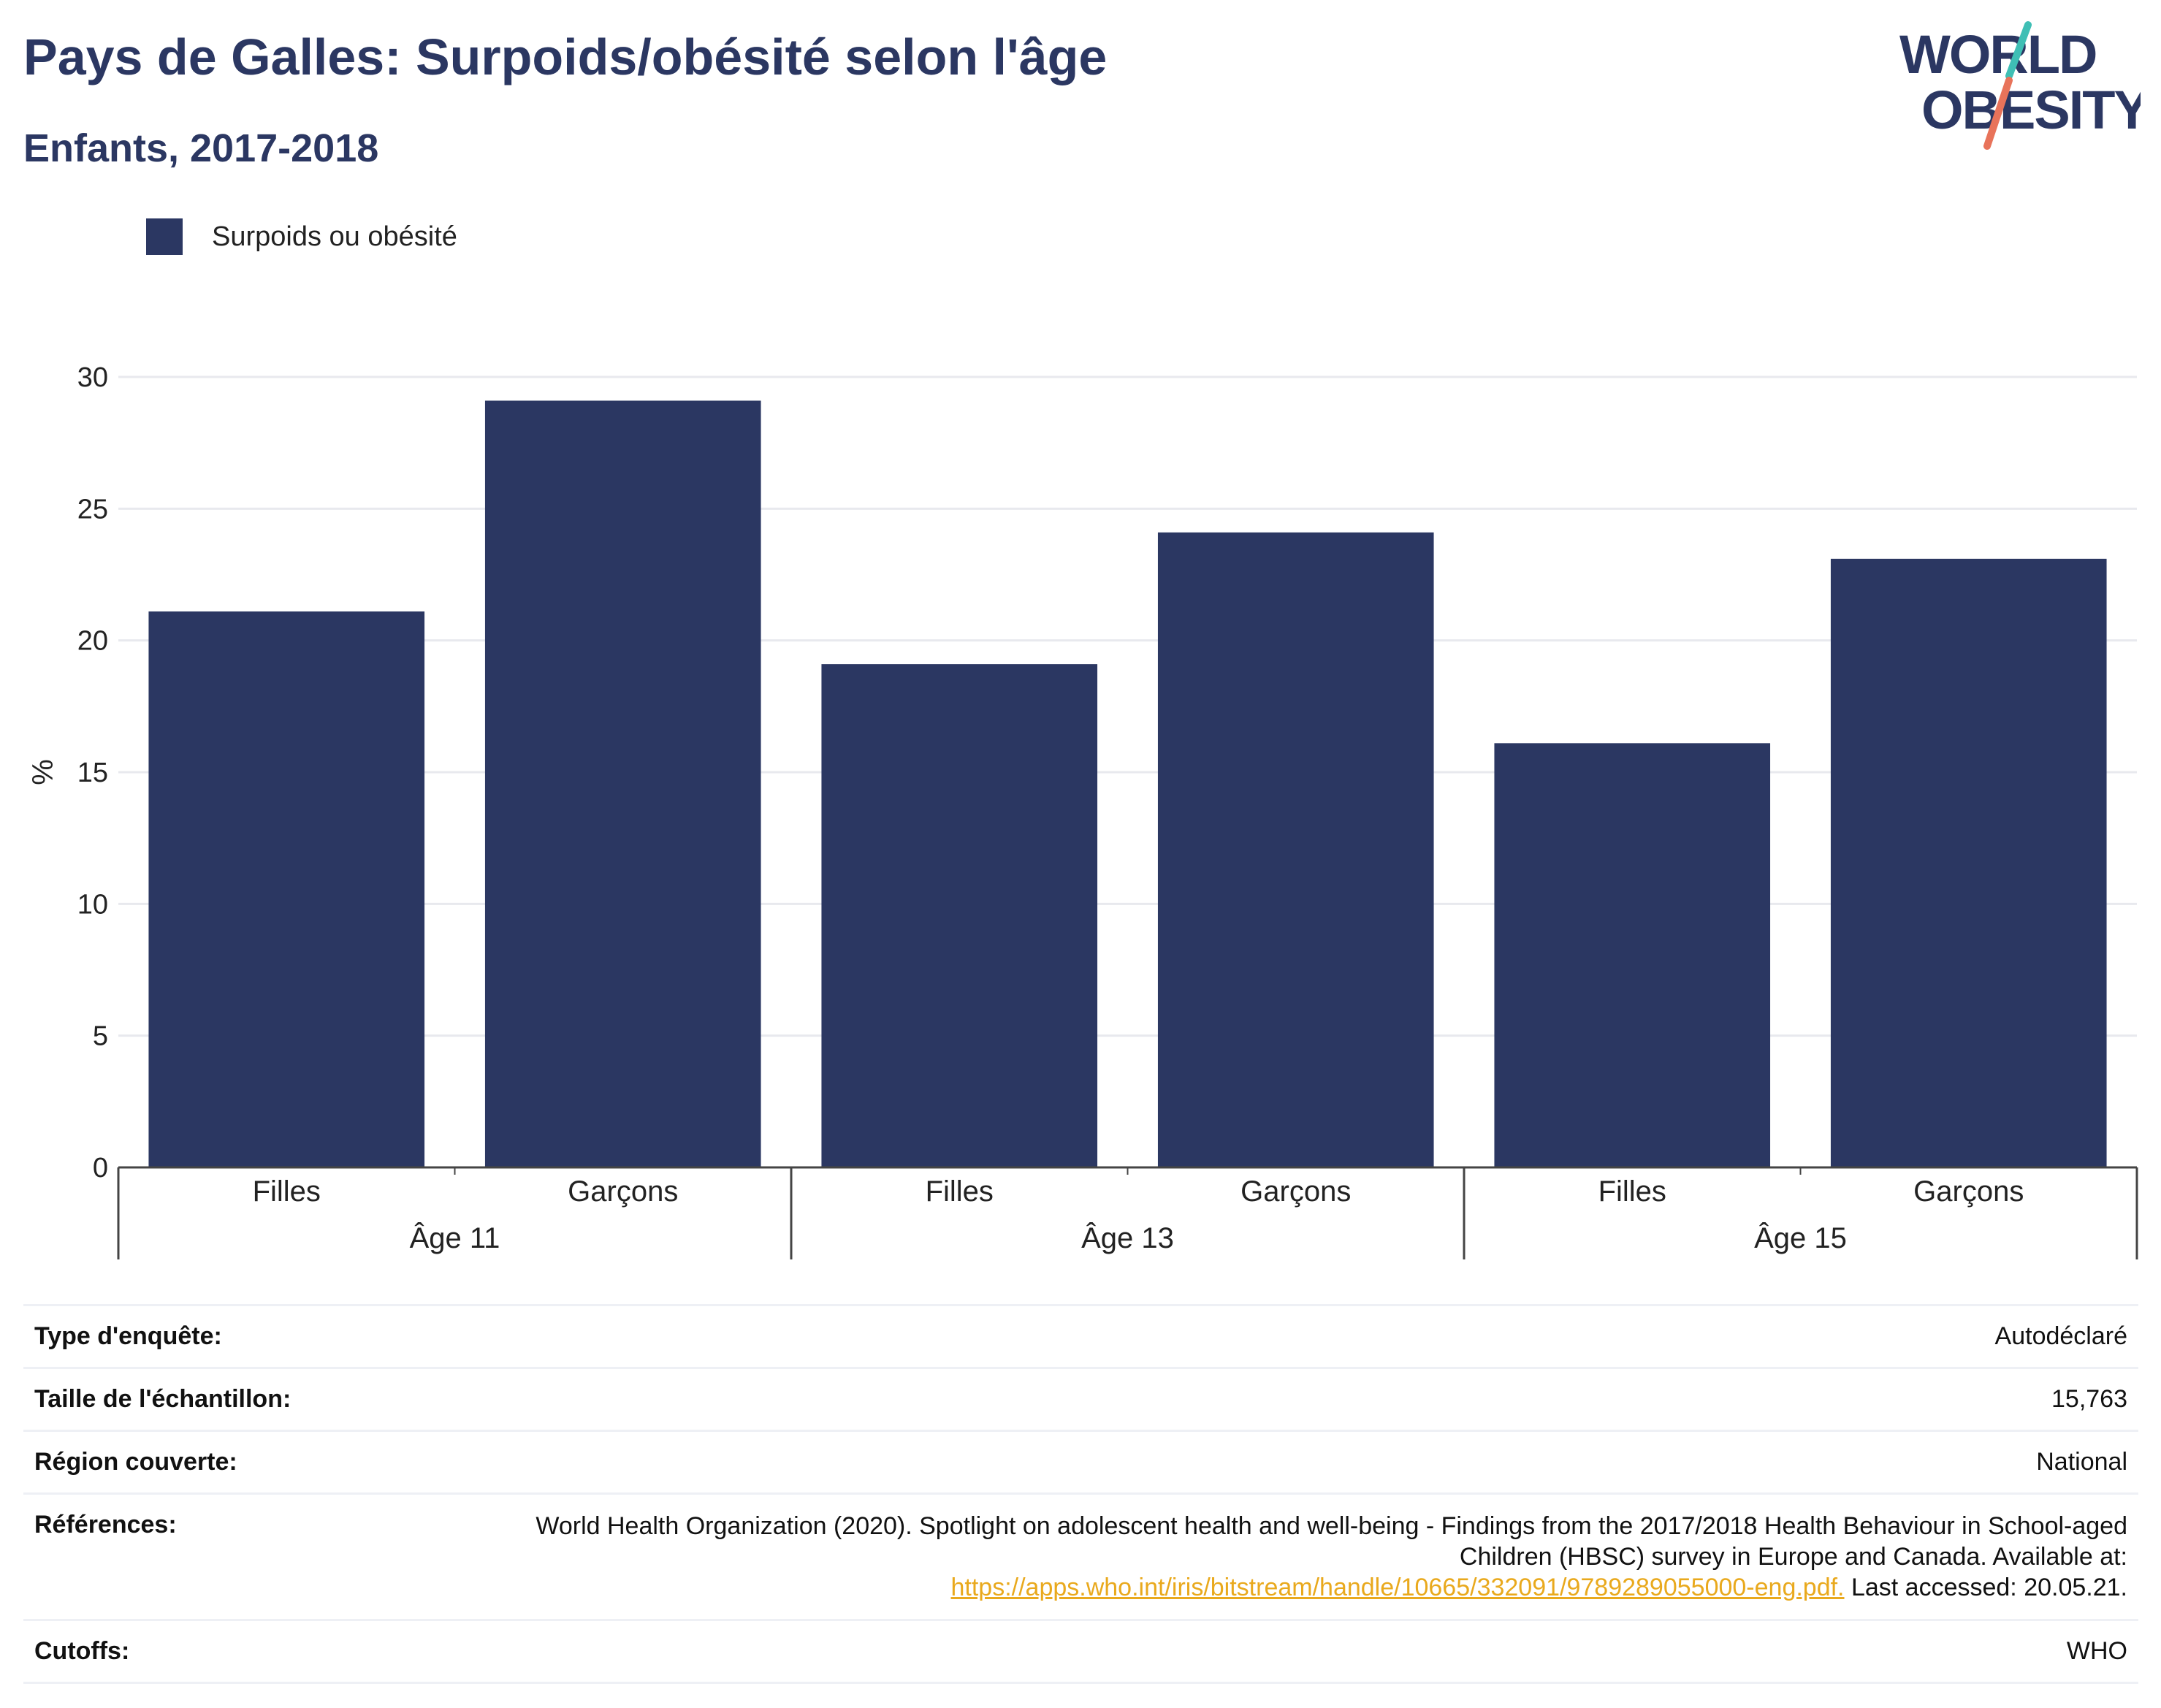 Image resolution: width=2161 pixels, height=1708 pixels. What do you see at coordinates (100, 1036) in the screenshot?
I see `y-tick-label: 5` at bounding box center [100, 1036].